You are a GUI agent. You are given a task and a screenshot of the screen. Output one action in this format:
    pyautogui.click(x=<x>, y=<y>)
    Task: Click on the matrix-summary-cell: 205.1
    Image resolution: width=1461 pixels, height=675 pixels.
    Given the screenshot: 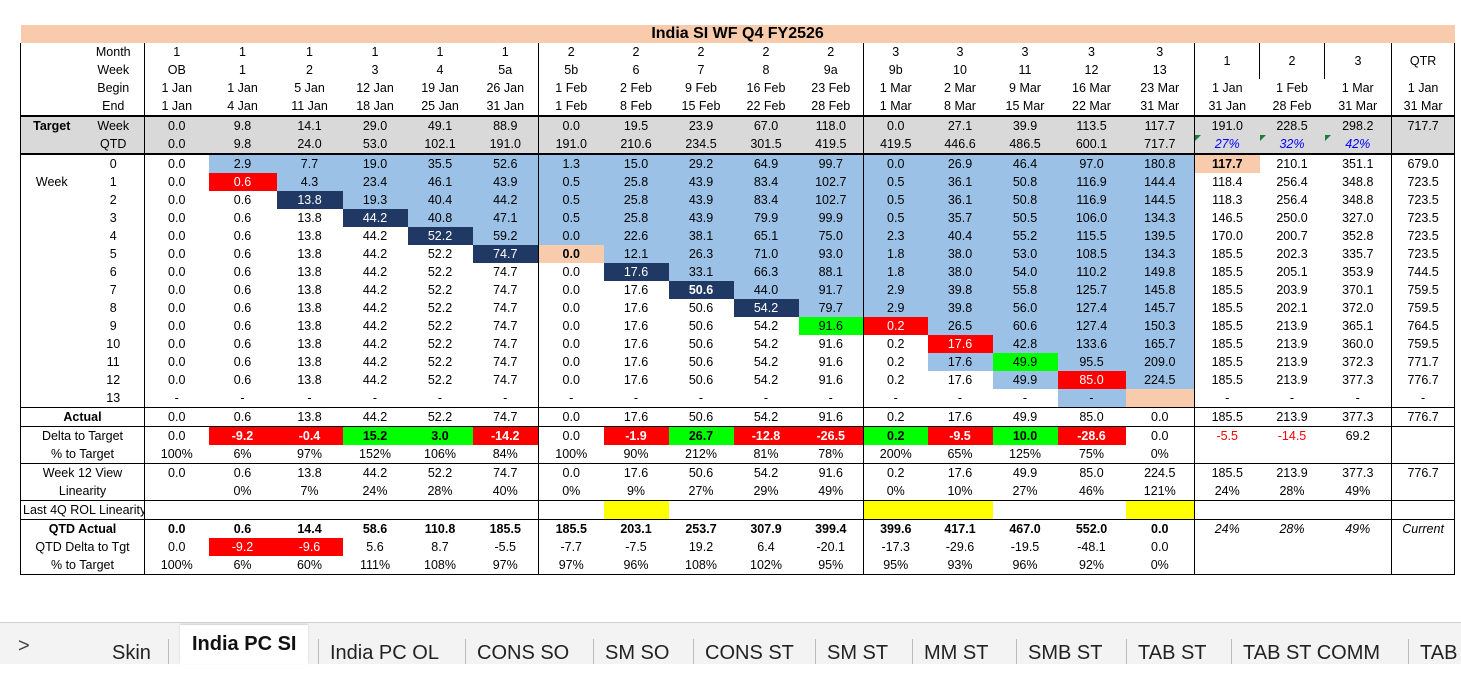 What is the action you would take?
    pyautogui.click(x=1292, y=272)
    